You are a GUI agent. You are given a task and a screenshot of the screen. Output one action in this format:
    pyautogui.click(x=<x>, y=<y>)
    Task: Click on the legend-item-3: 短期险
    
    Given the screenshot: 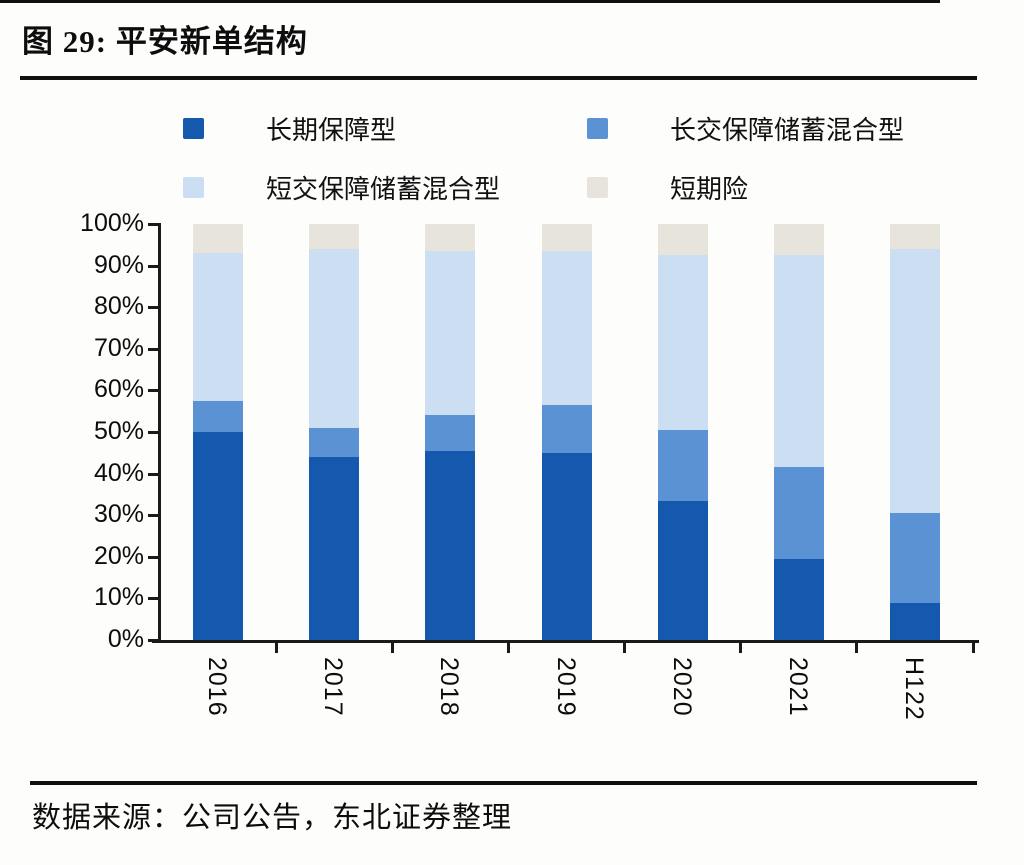 What is the action you would take?
    pyautogui.click(x=745, y=187)
    